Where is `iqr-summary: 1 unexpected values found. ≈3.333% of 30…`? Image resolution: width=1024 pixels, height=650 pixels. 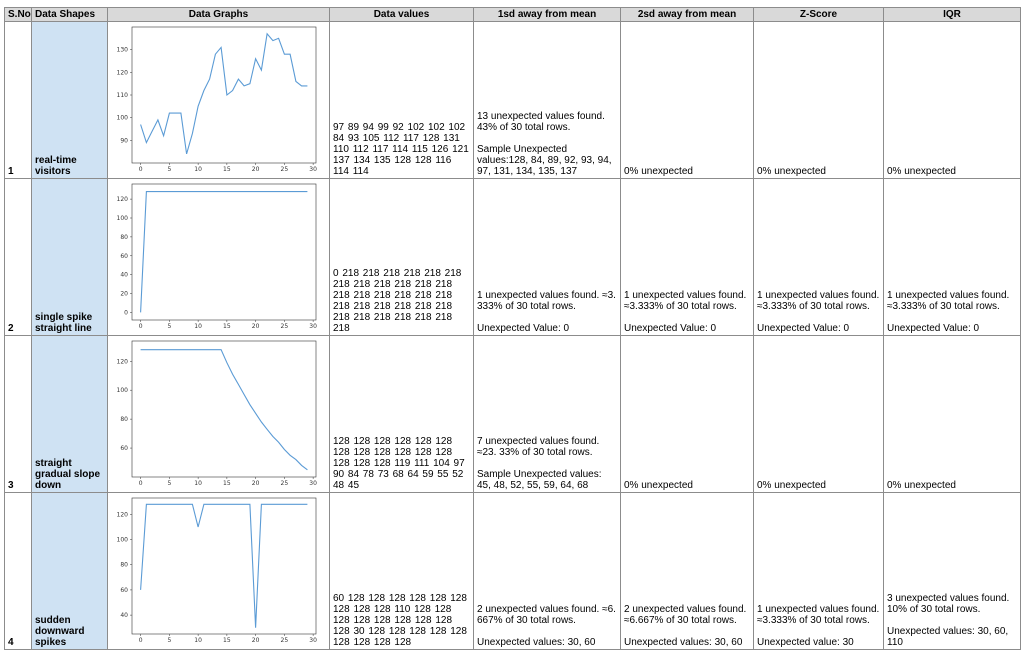 iqr-summary: 1 unexpected values found. ≈3.333% of 30… is located at coordinates (948, 301).